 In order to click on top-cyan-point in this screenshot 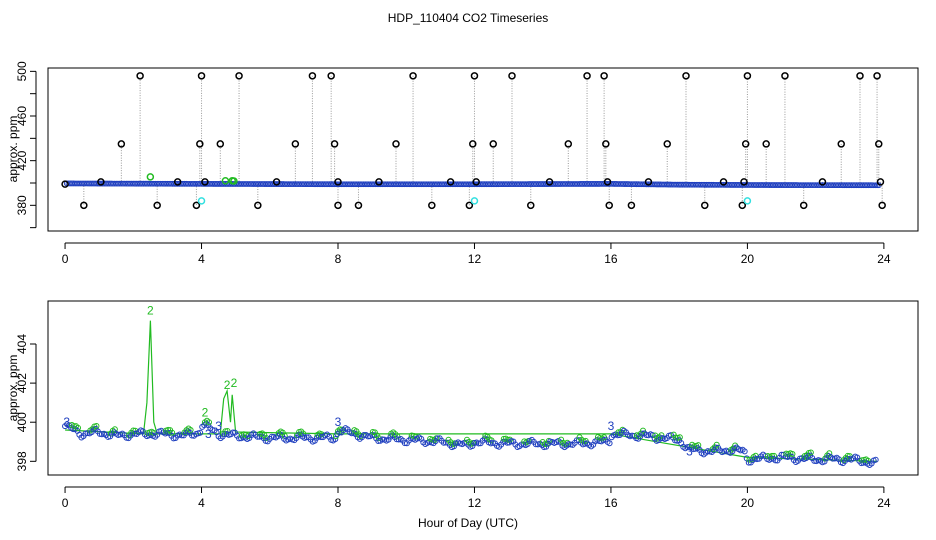, I will do `click(474, 201)`.